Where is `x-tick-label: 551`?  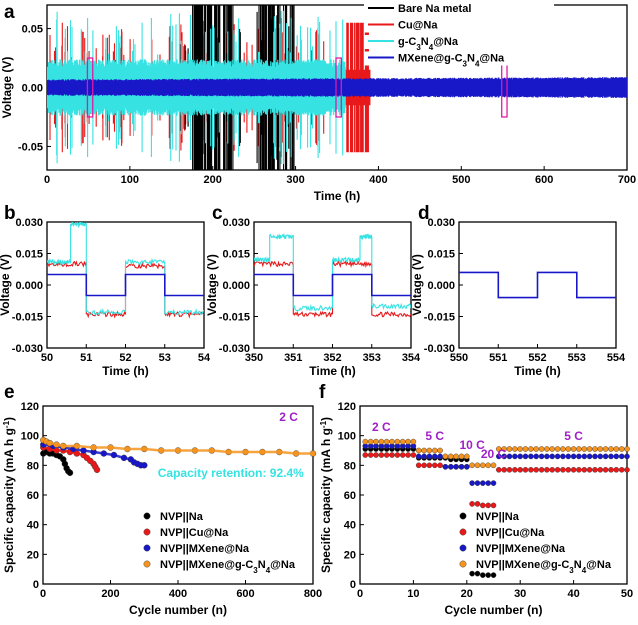 x-tick-label: 551 is located at coordinates (498, 358).